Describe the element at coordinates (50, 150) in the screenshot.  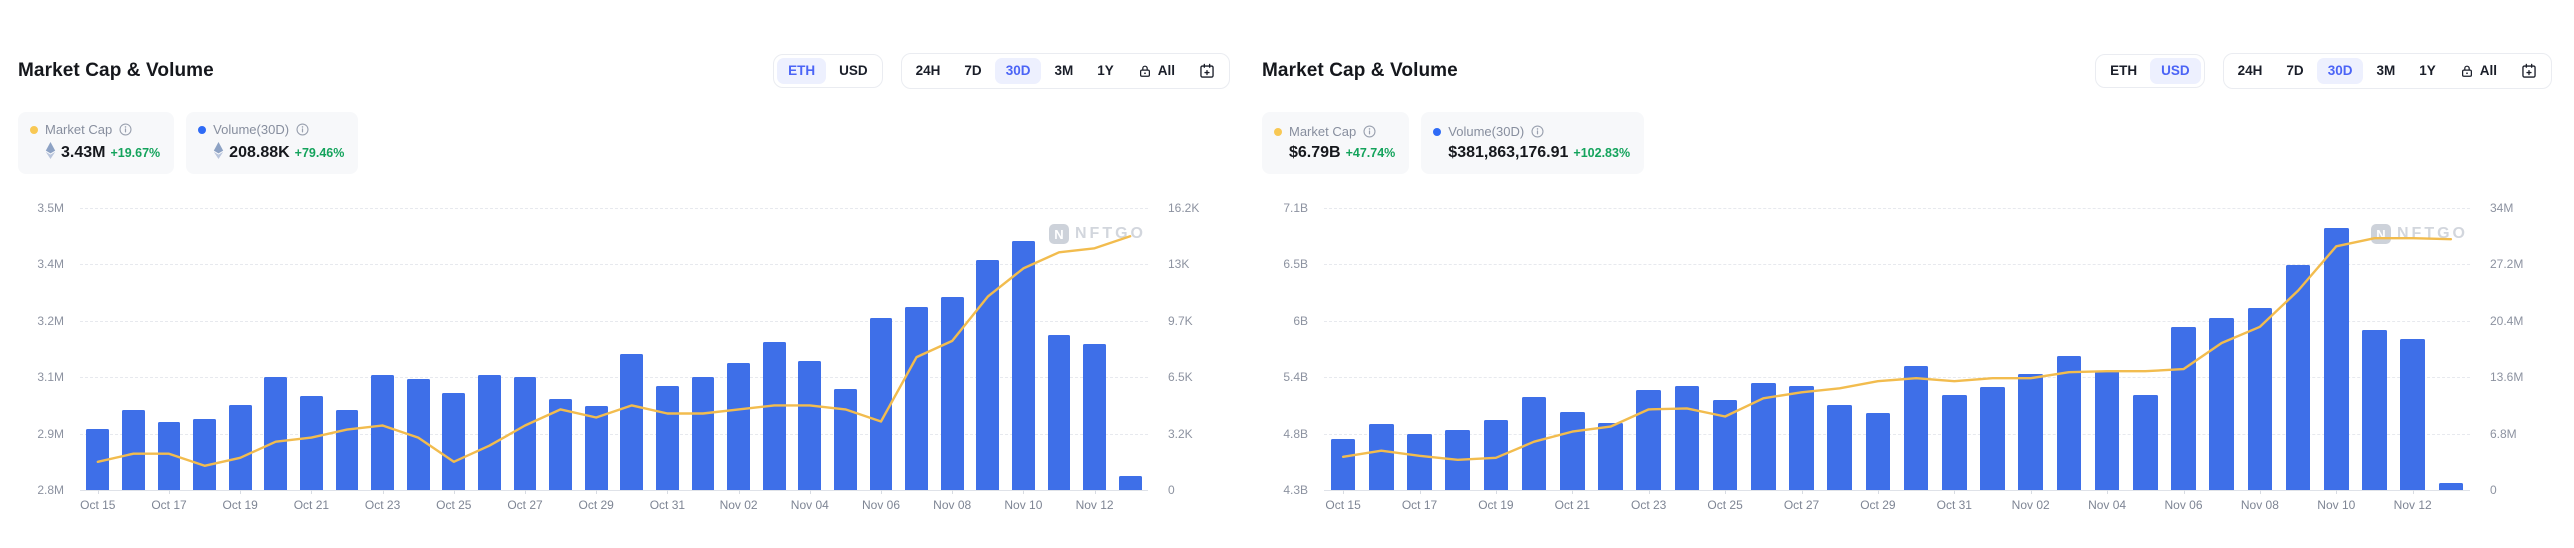
I see `eth-icon` at that location.